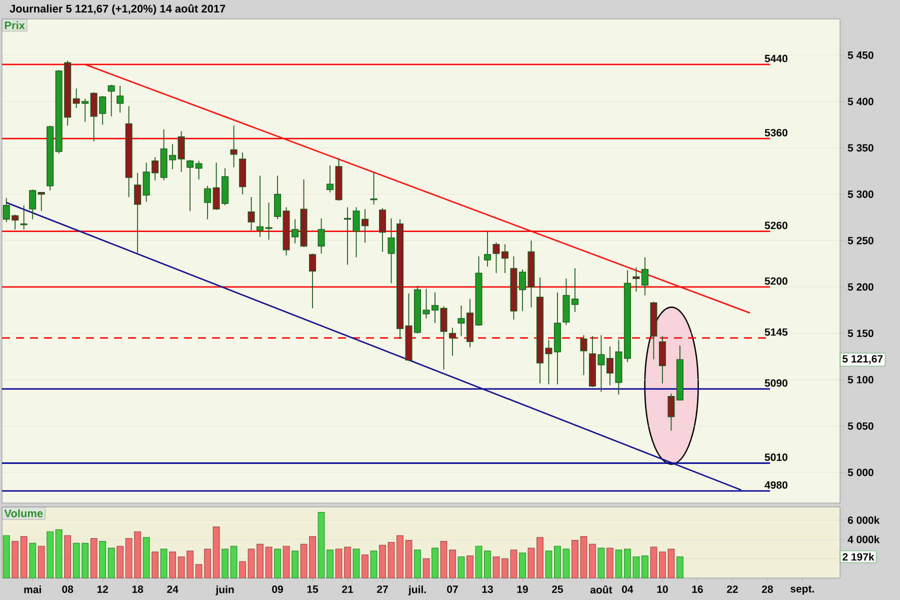  I want to click on y-tick-label: 5 300, so click(861, 194).